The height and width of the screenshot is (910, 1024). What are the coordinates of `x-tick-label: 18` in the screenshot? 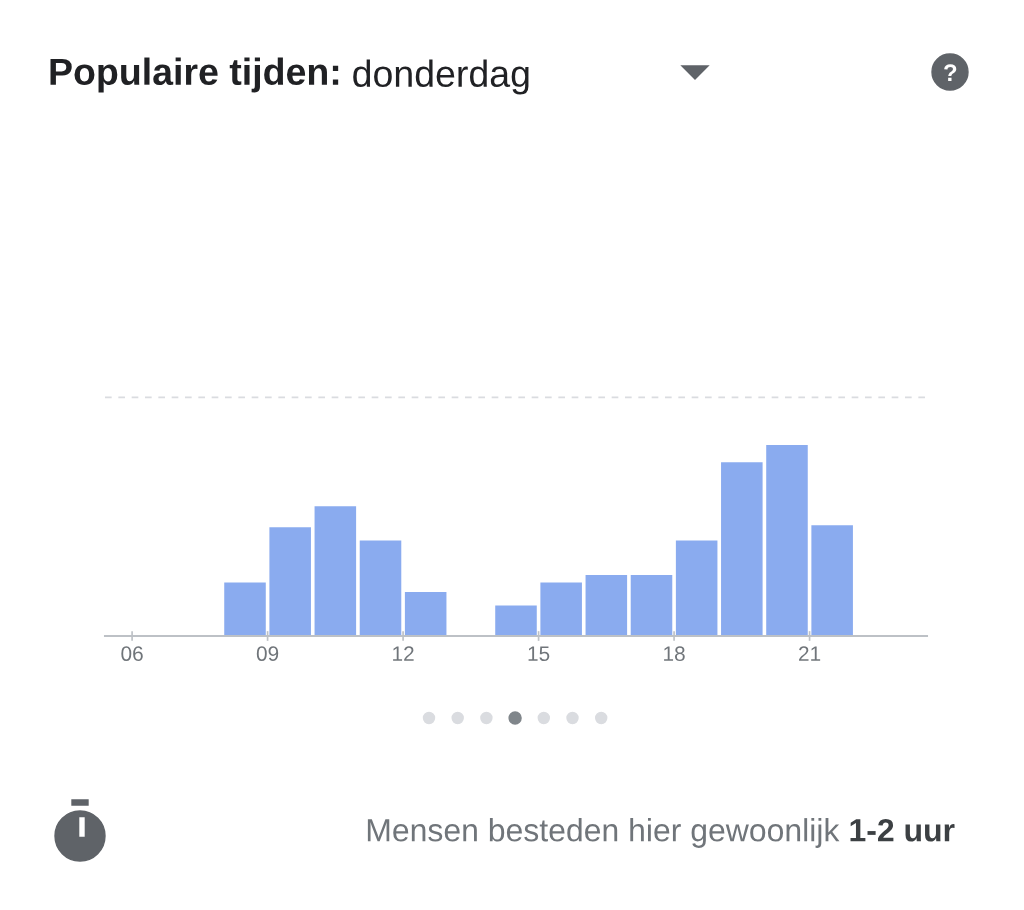 It's located at (674, 654).